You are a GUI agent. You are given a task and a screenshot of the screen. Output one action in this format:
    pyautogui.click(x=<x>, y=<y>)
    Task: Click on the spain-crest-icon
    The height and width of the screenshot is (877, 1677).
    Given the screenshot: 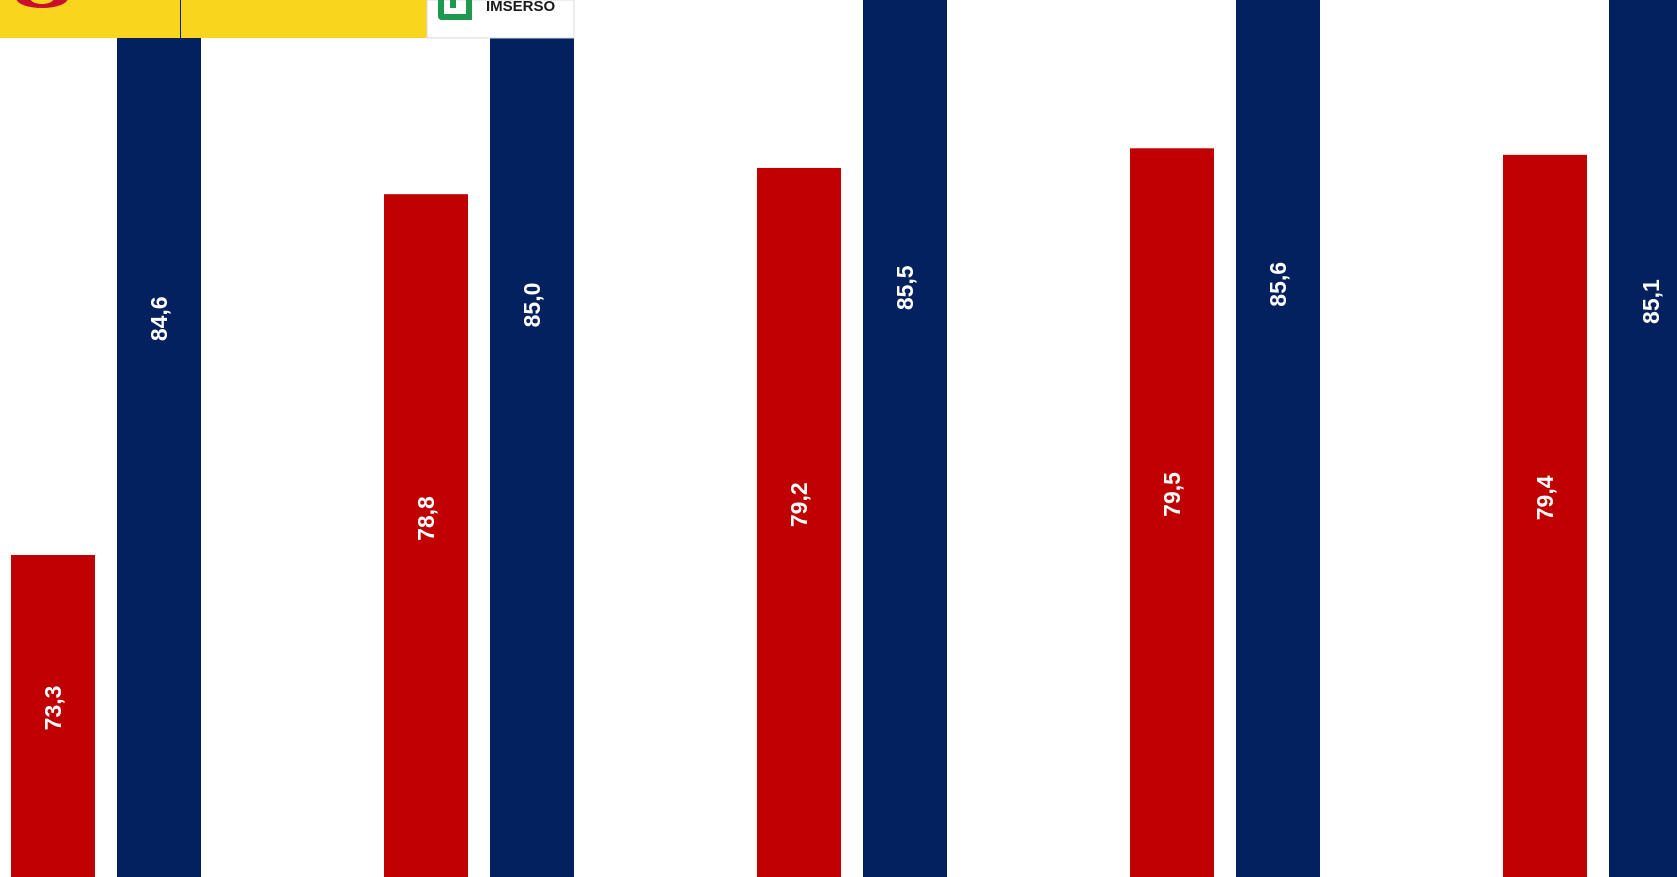 What is the action you would take?
    pyautogui.click(x=42, y=4)
    